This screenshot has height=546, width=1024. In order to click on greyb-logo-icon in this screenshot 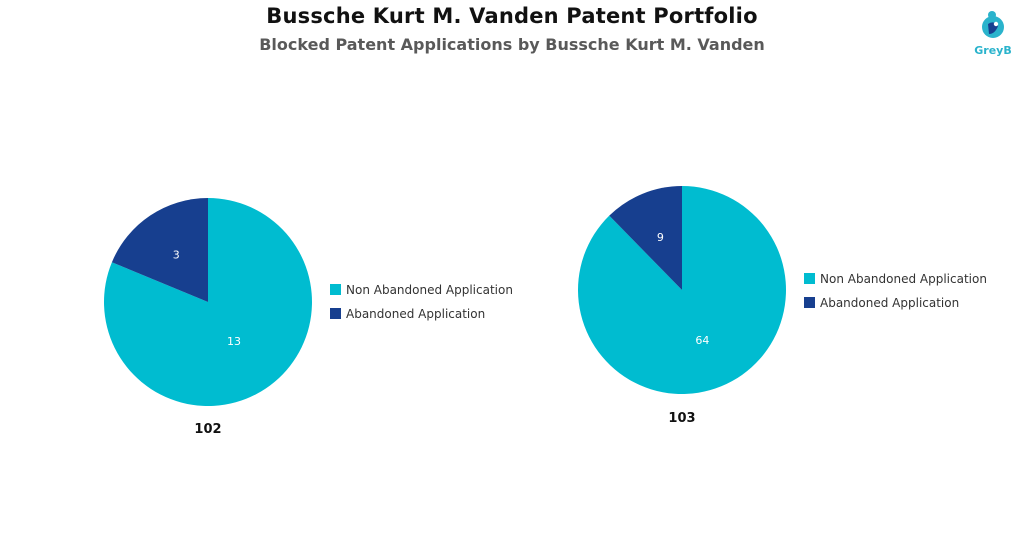, I will do `click(993, 24)`.